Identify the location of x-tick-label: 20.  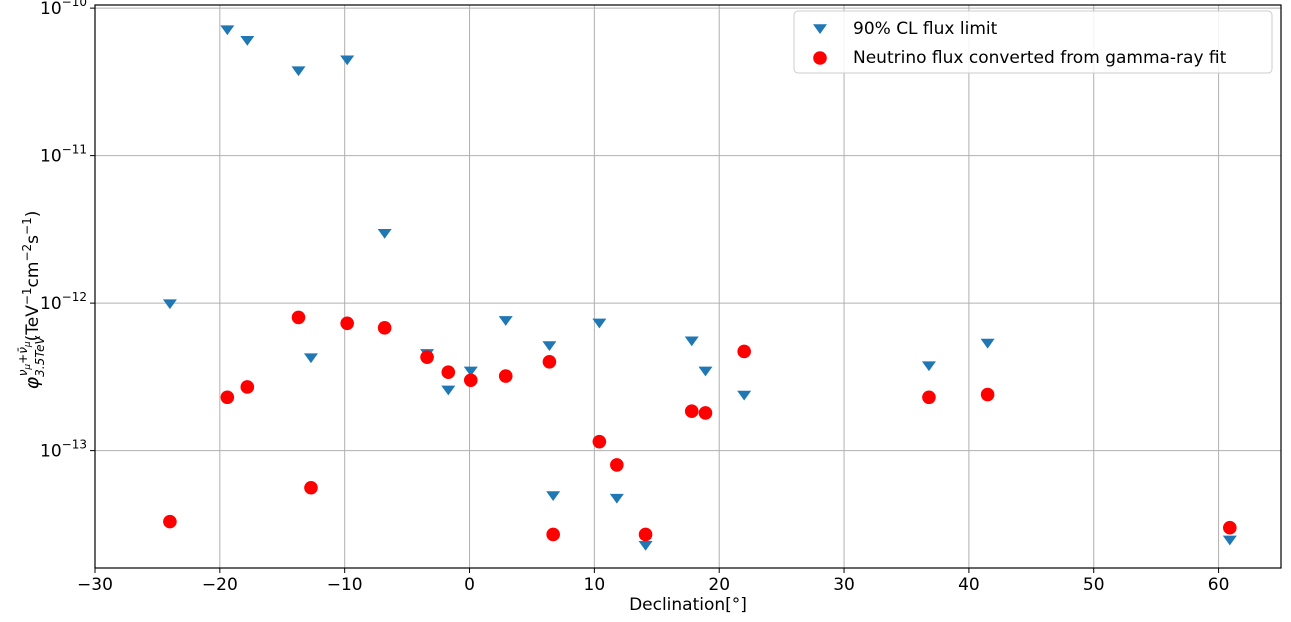
(719, 585).